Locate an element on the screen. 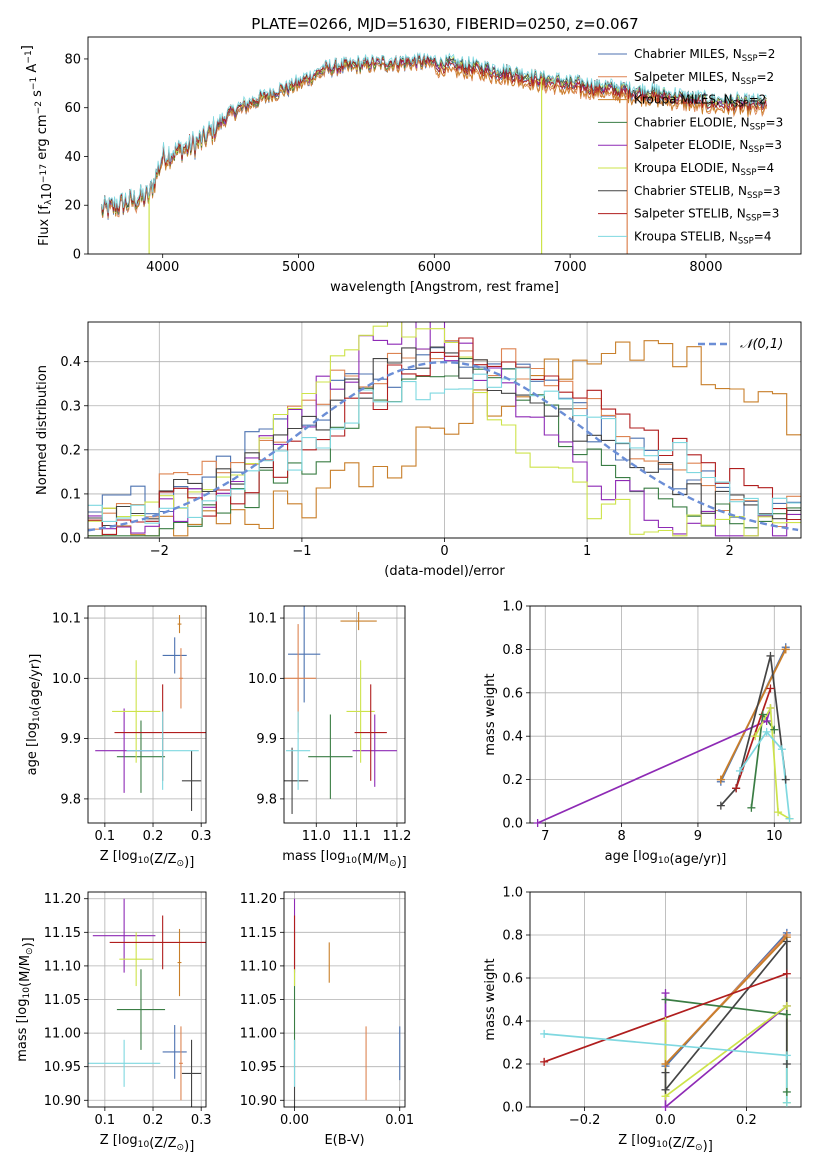 This screenshot has width=819, height=1170. z-age-axes is located at coordinates (147, 714).